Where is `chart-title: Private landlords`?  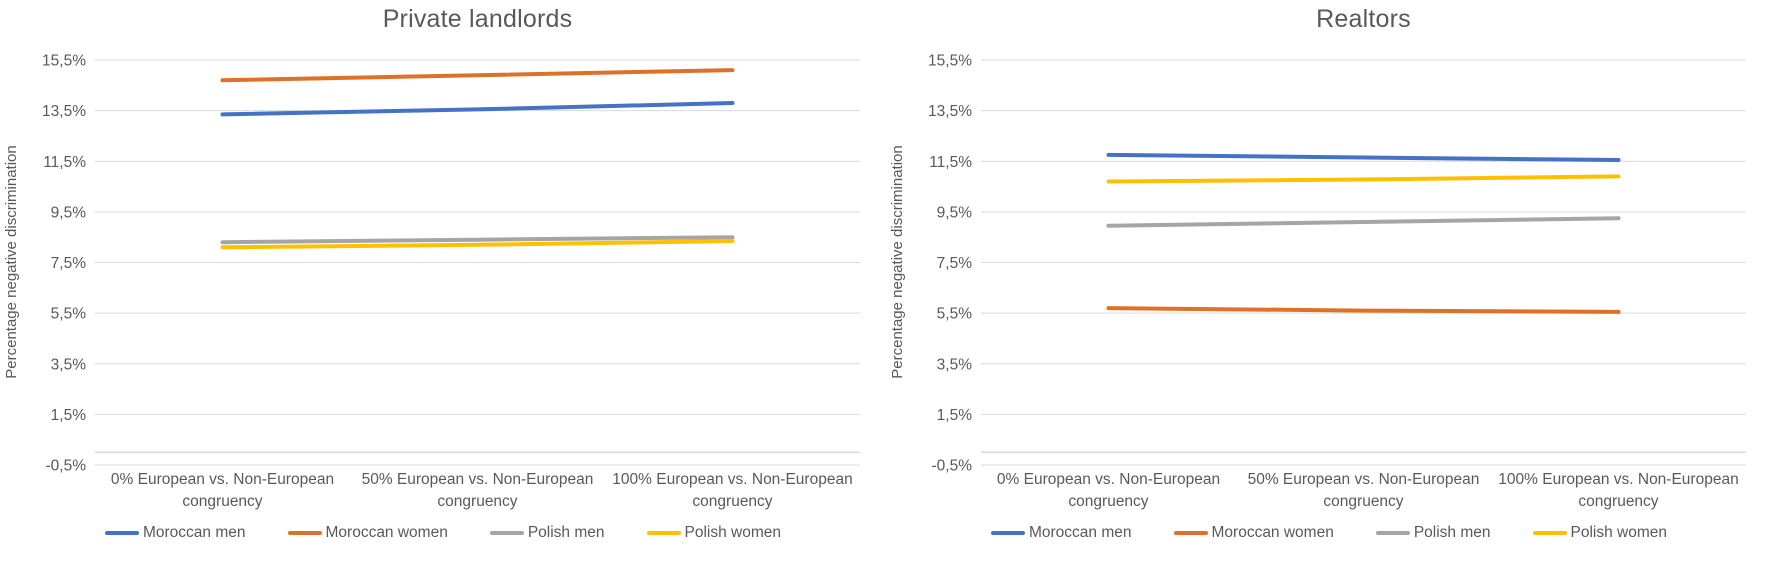
chart-title: Private landlords is located at coordinates (477, 19).